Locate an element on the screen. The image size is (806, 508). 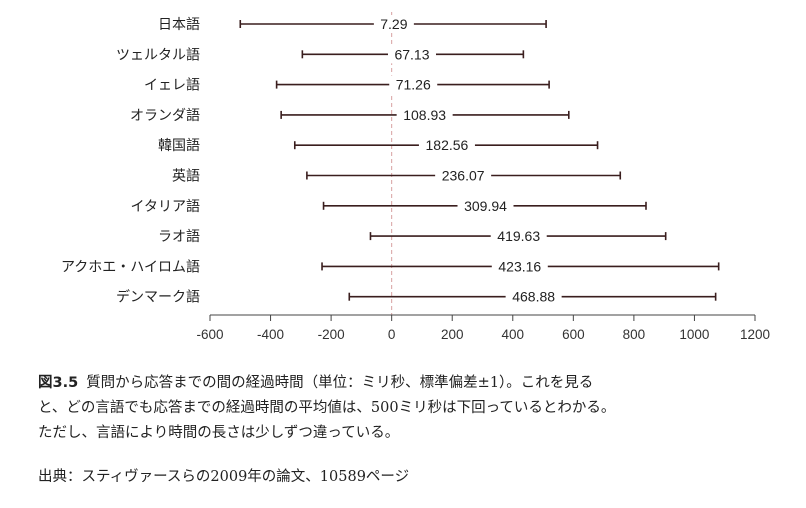
figure-source: 出典：スティヴァースらの2009年の論文、10589ページ is located at coordinates (224, 477).